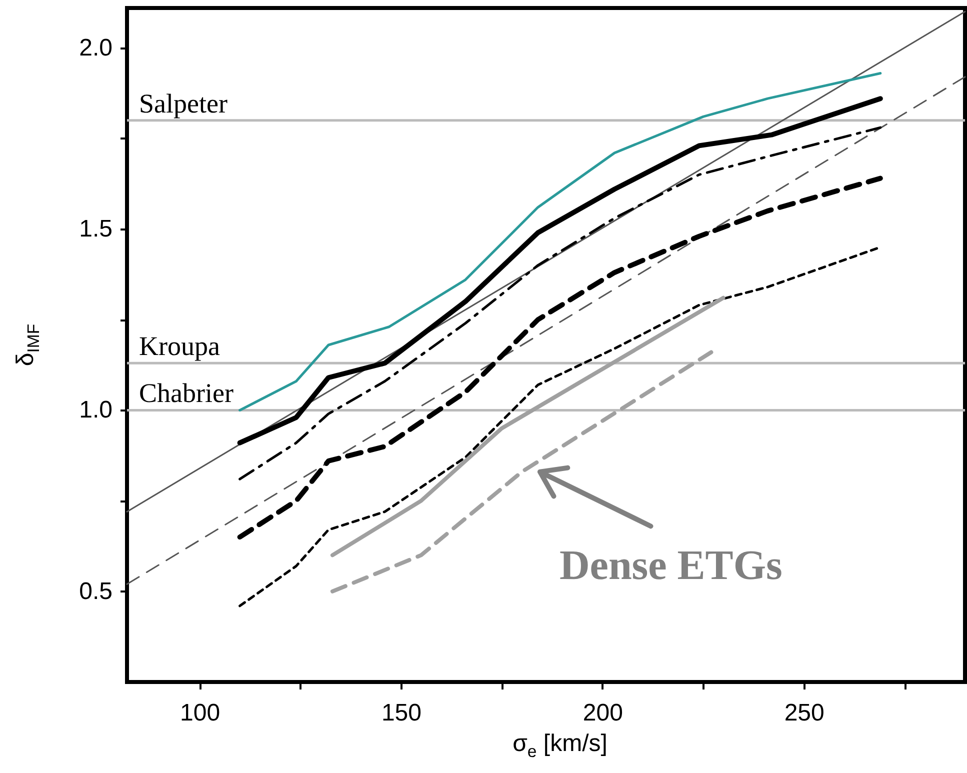 This screenshot has width=967, height=773. I want to click on annotation: Dense ETGs, so click(670, 566).